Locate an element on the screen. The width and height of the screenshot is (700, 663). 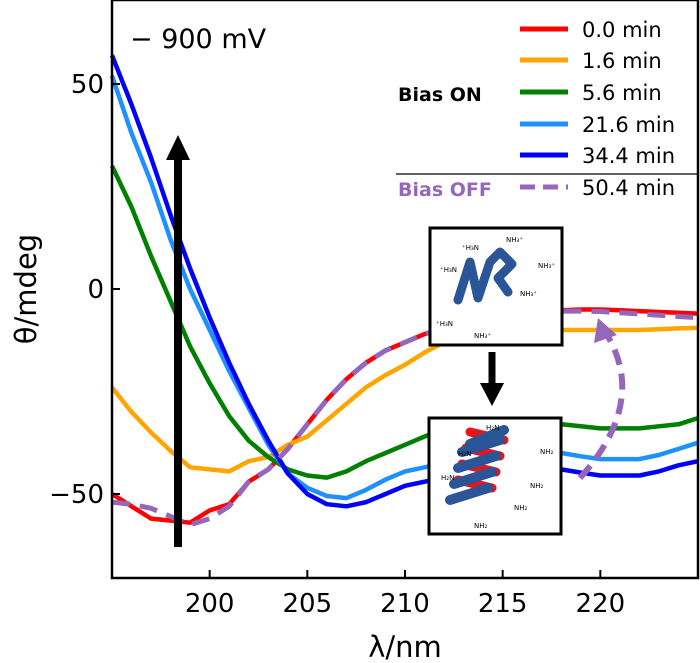
helix-peptide-inset: H₂N NH₂ H₂N H₂N NH₂ NH₂ NH₂ is located at coordinates (495, 476).